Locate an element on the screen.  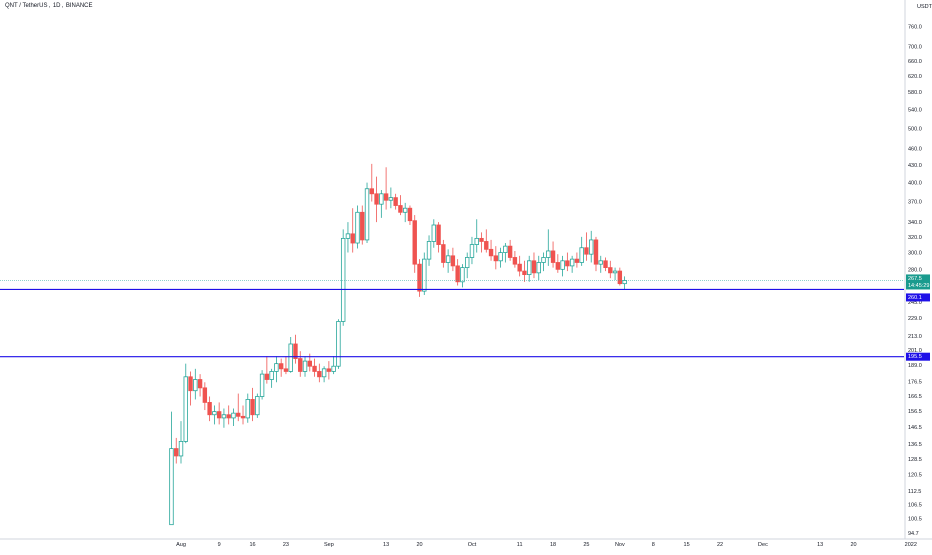
y-tick-label: 176.5 is located at coordinates (915, 383).